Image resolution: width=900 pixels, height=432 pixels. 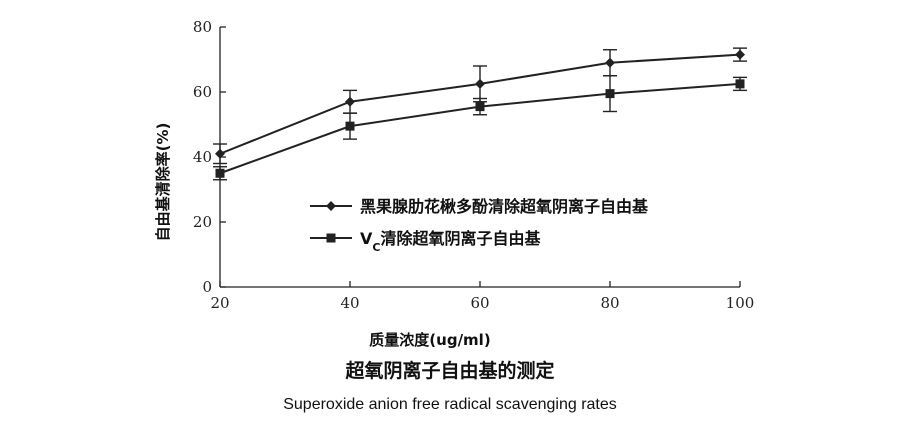 What do you see at coordinates (504, 206) in the screenshot?
I see `legend-entry: 黑果腺肋花楸多酚清除超氧阴离子自由基` at bounding box center [504, 206].